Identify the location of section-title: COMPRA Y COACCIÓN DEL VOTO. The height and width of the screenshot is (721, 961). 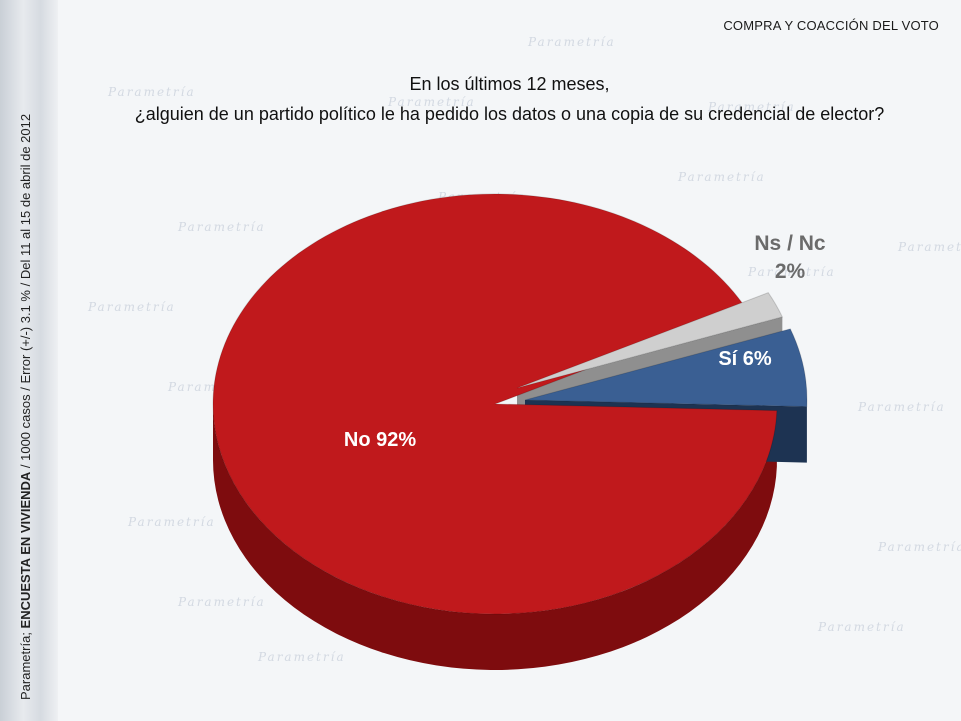
(831, 25).